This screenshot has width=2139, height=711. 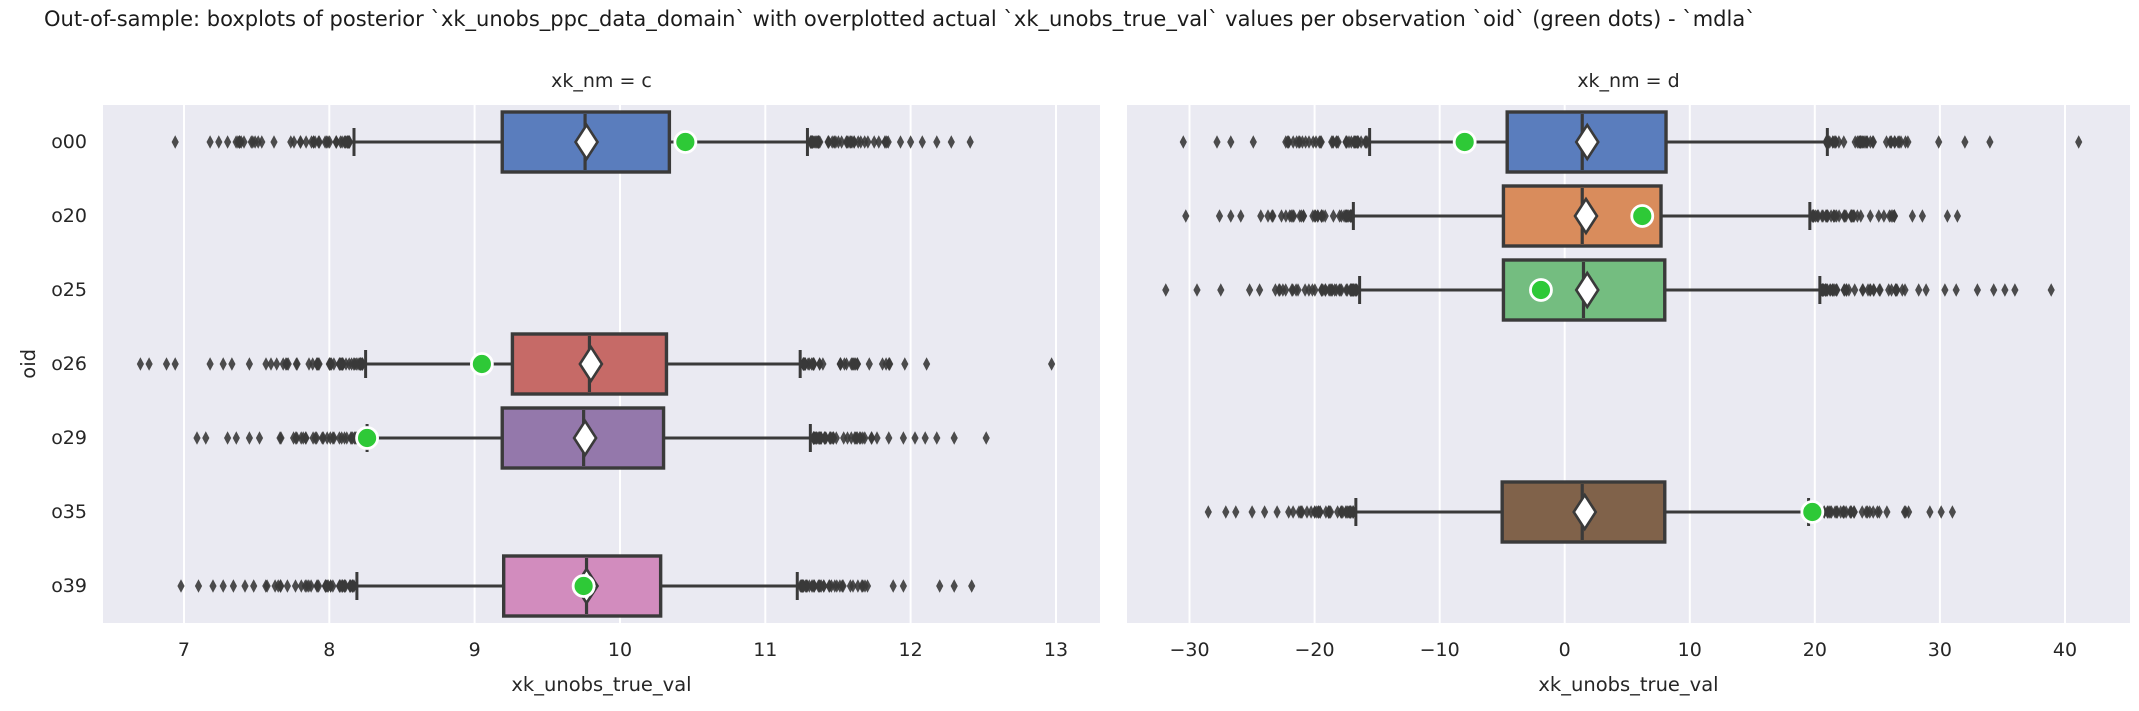 What do you see at coordinates (596, 364) in the screenshot?
I see `boxplot-row-o26` at bounding box center [596, 364].